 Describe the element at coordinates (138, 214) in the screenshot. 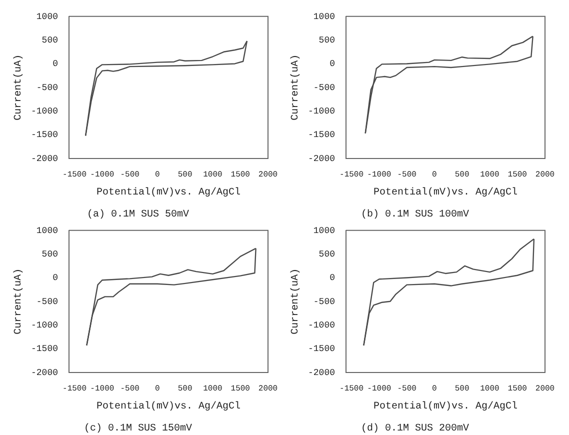

I see `text: (a) 0.1M SUS 50mV` at that location.